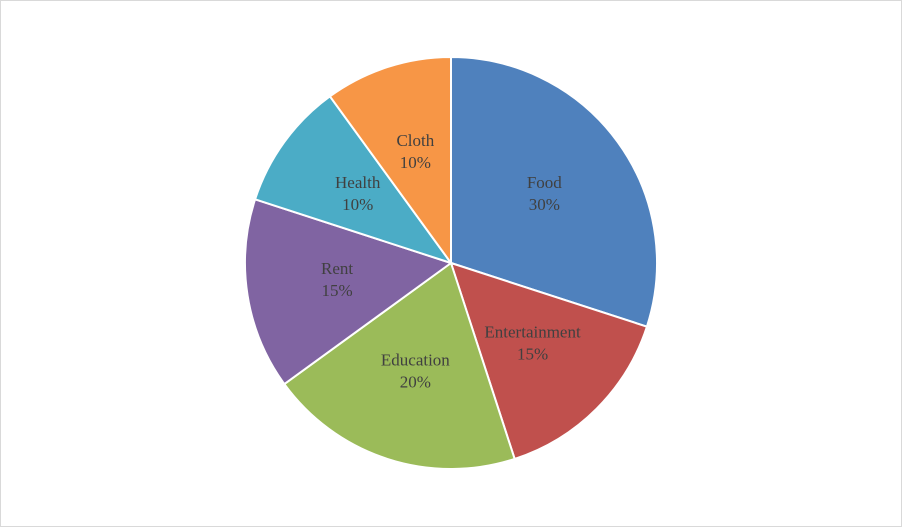 The image size is (902, 527). I want to click on slice-label: Food, so click(544, 182).